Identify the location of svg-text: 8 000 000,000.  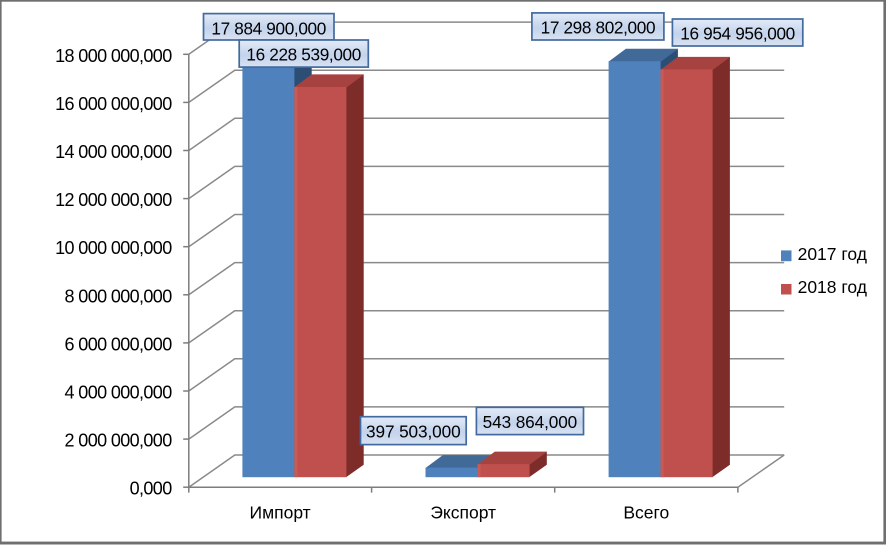
(119, 296).